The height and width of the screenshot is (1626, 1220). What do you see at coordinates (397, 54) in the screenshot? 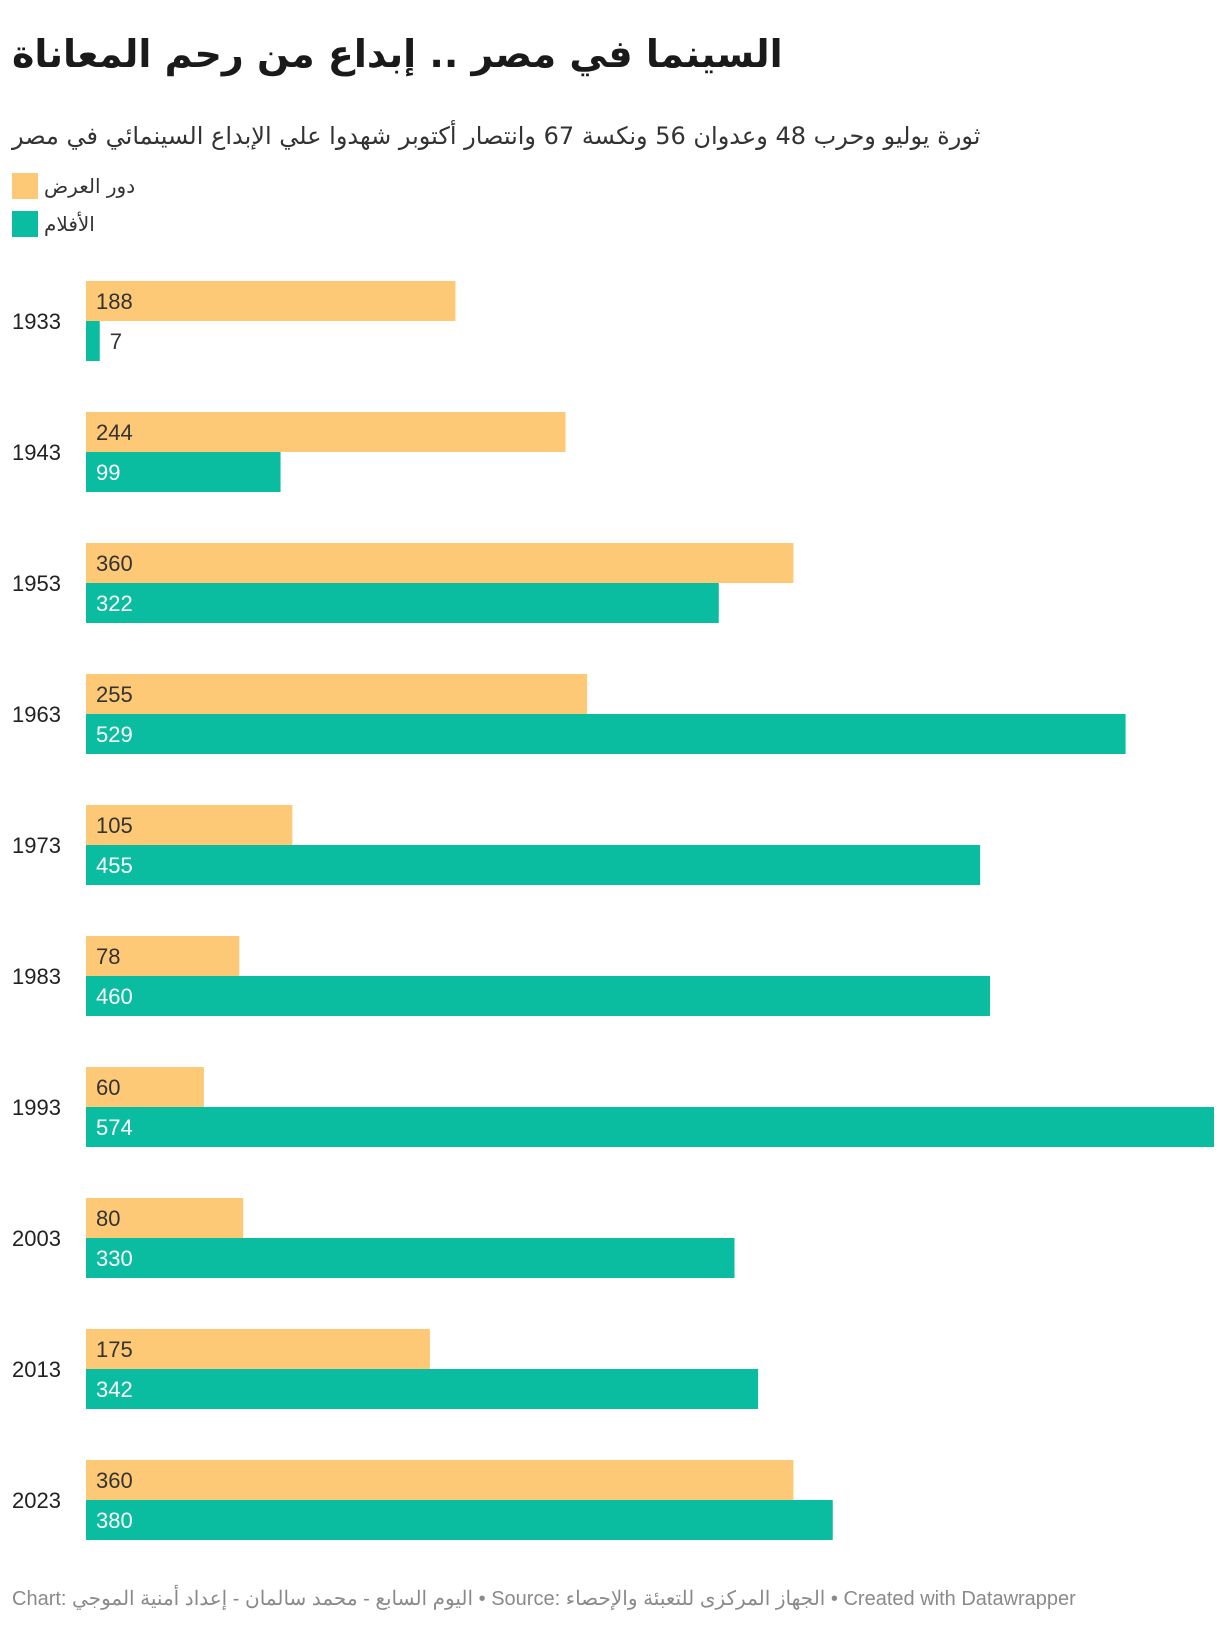
I see `chart-title: السينما في مصر .. إبداع من رحم المعاناة` at bounding box center [397, 54].